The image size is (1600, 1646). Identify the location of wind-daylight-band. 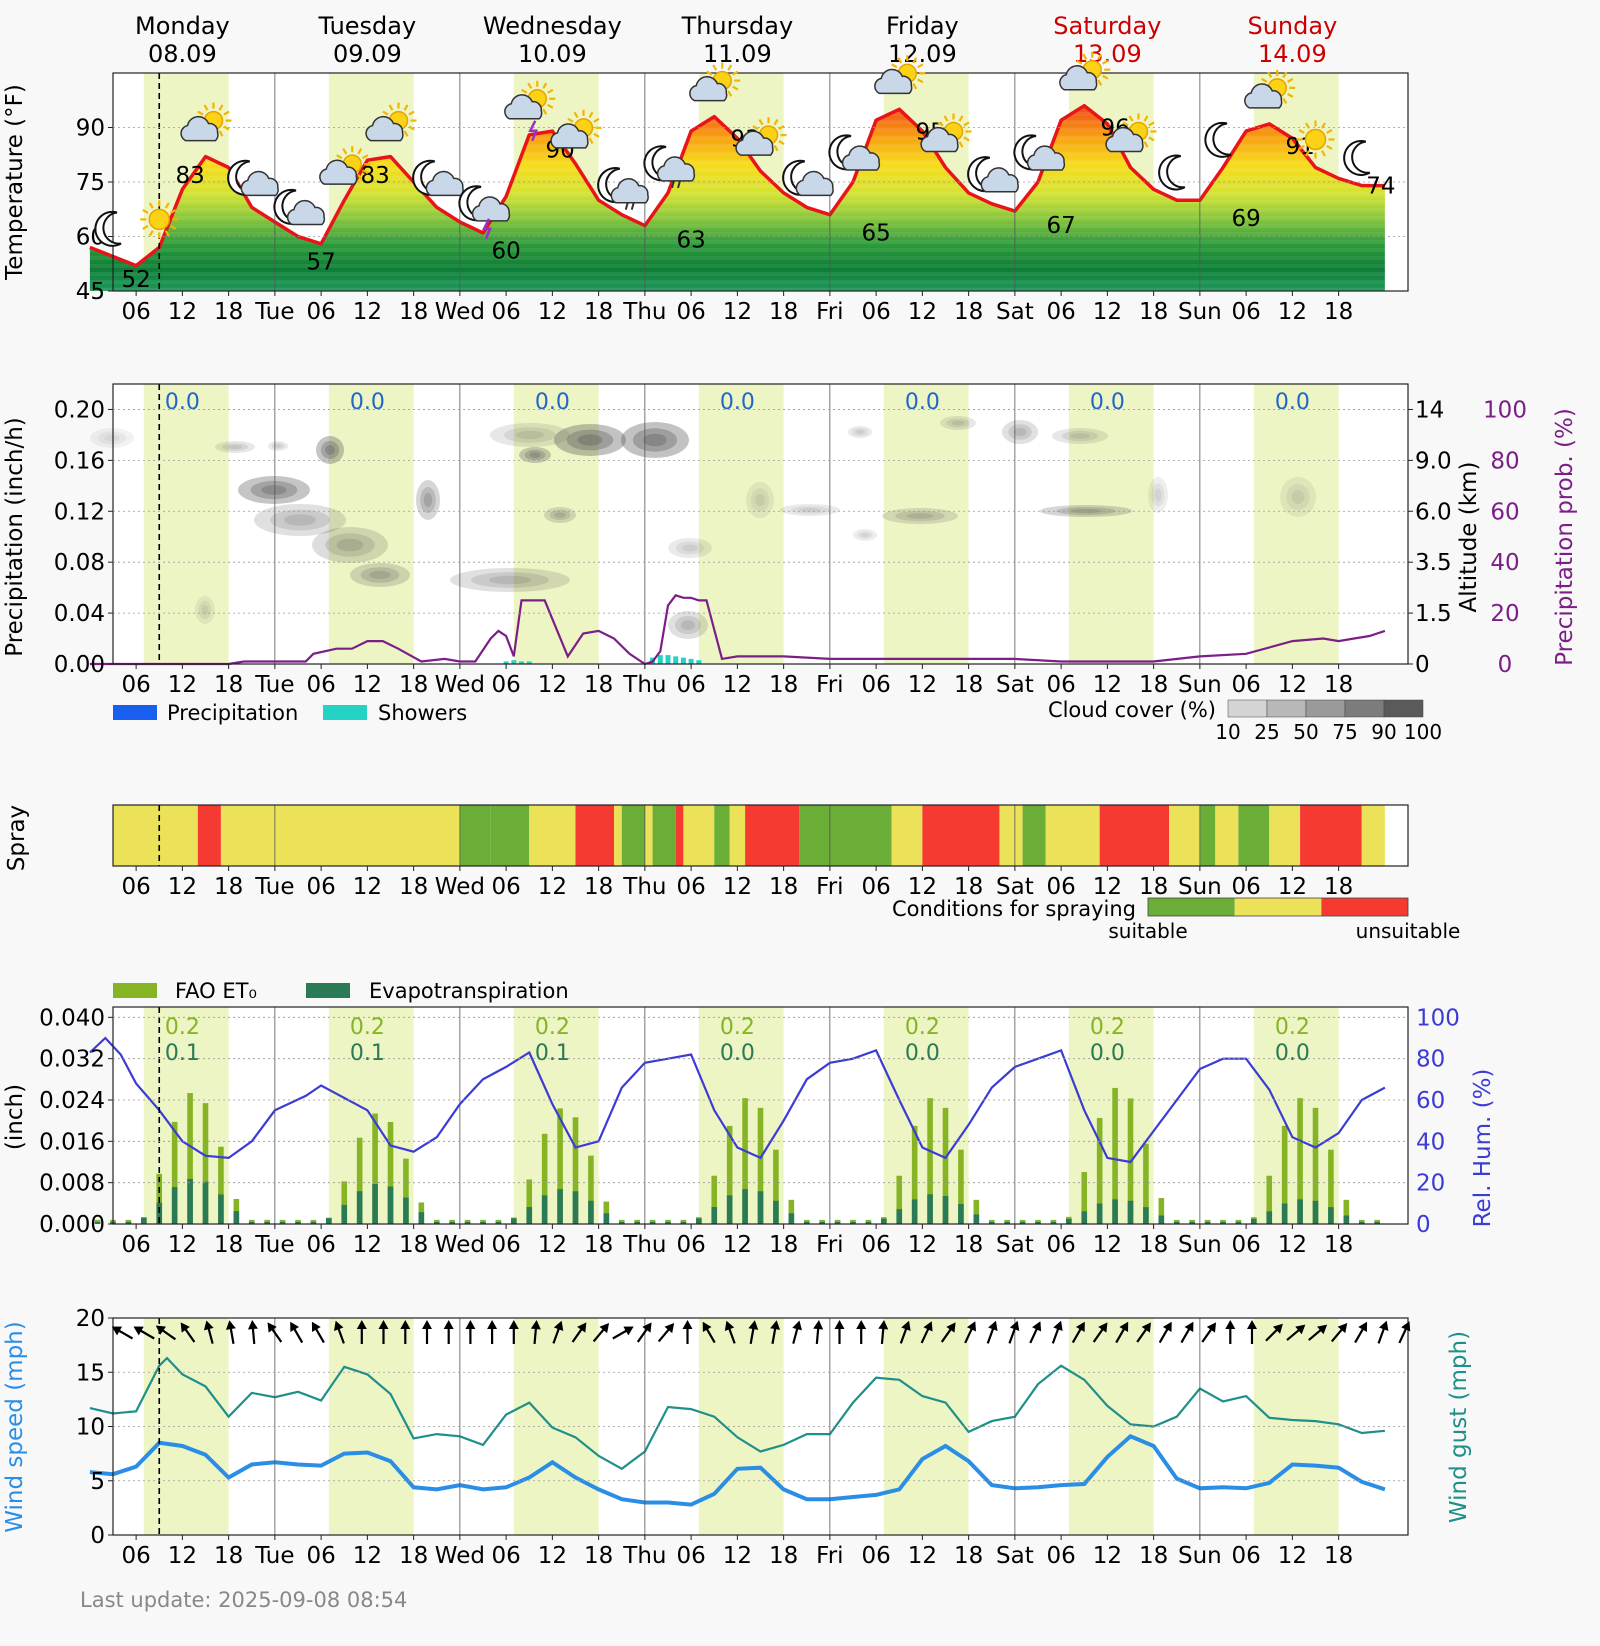
(741, 1426).